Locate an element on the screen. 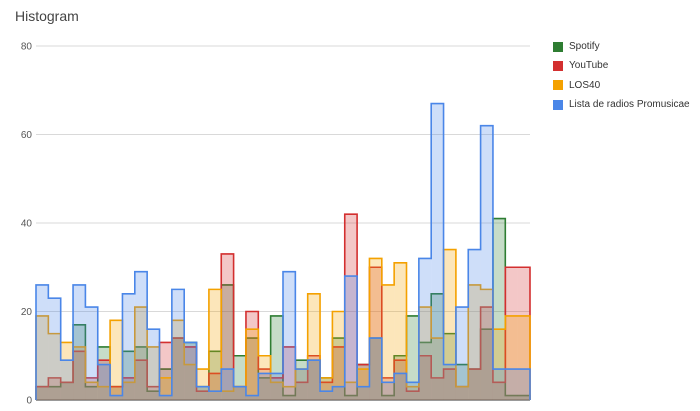  legend-item: LOS40 is located at coordinates (621, 85).